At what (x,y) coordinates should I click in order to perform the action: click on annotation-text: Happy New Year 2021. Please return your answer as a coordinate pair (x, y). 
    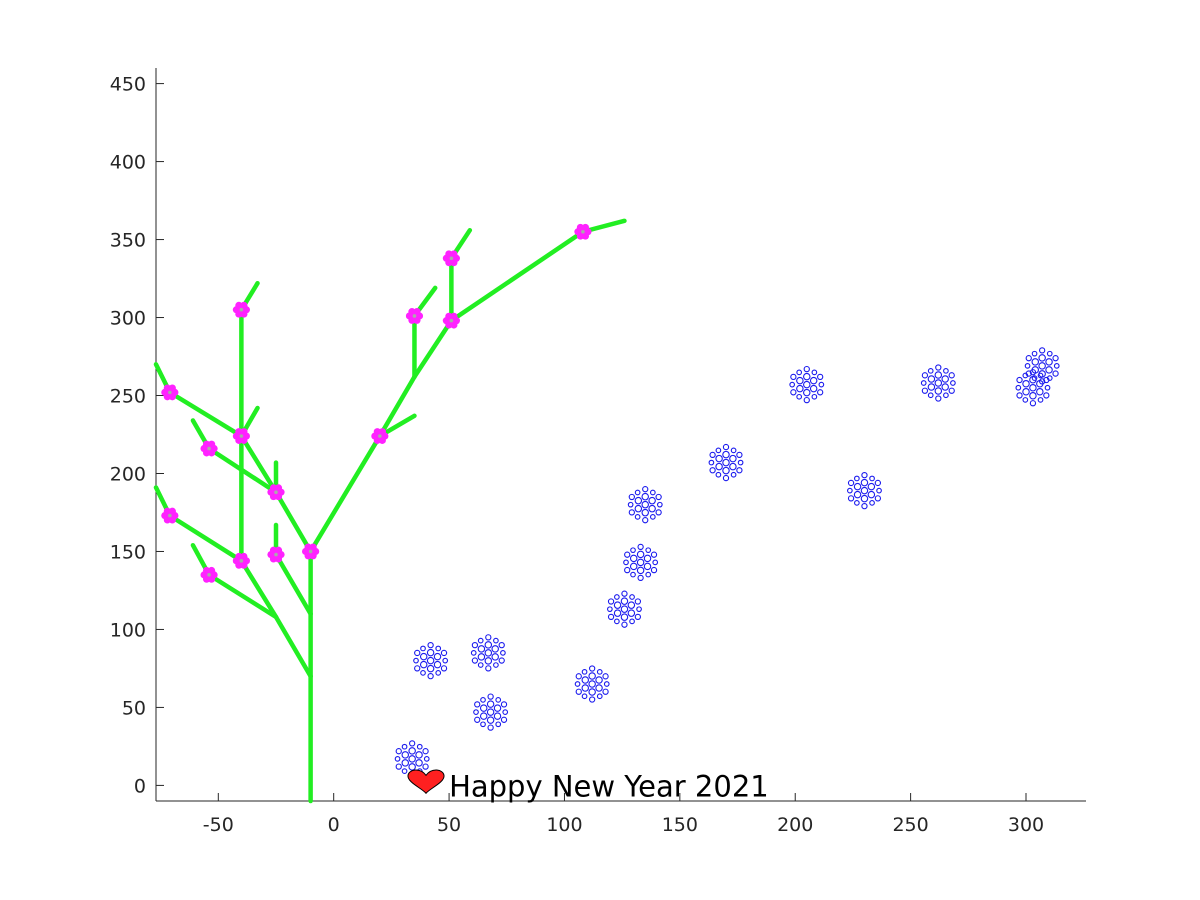
    Looking at the image, I should click on (609, 786).